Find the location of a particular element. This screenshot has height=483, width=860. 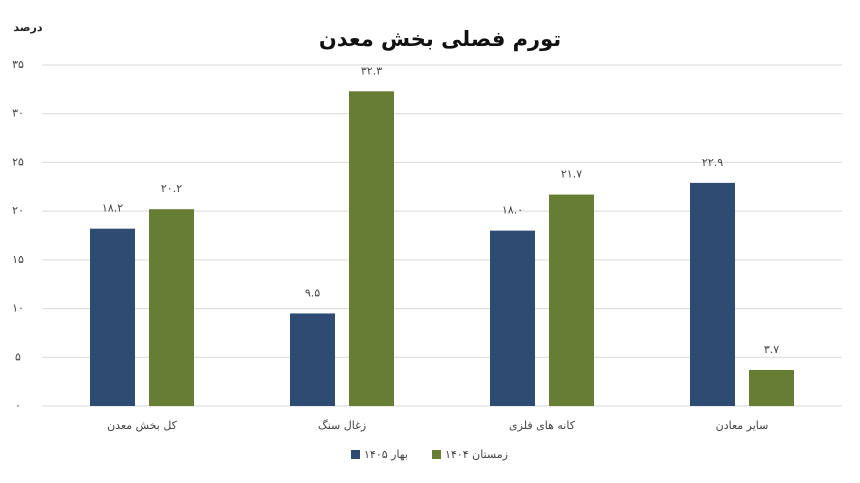

x-tick-label: سایر معادن is located at coordinates (742, 425).